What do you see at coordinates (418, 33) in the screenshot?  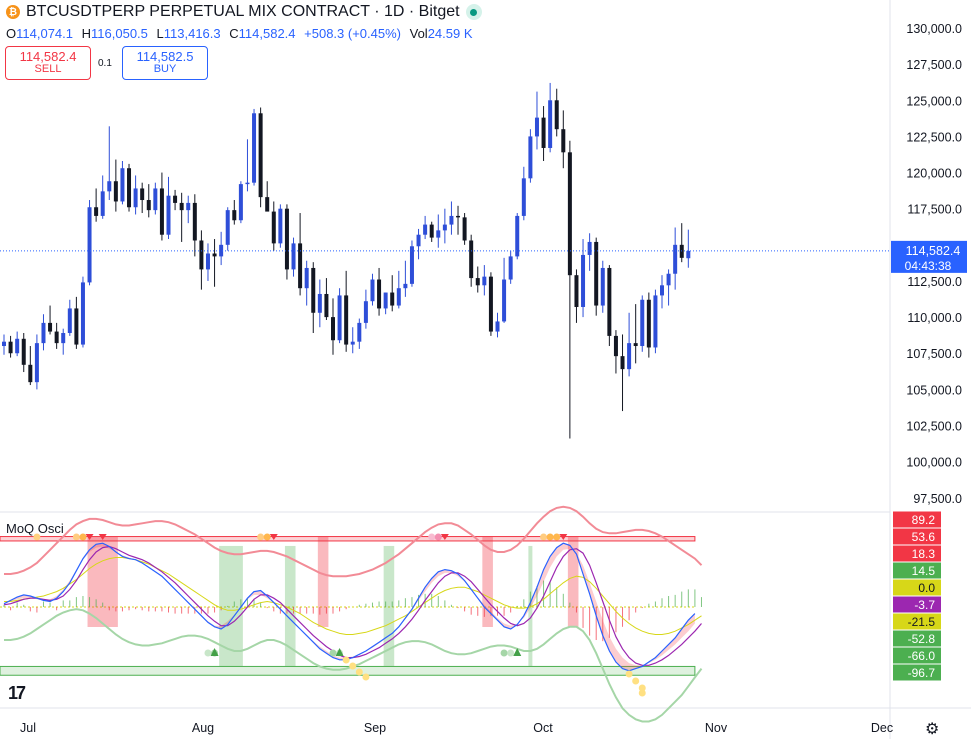 I see `volume-key: Vol` at bounding box center [418, 33].